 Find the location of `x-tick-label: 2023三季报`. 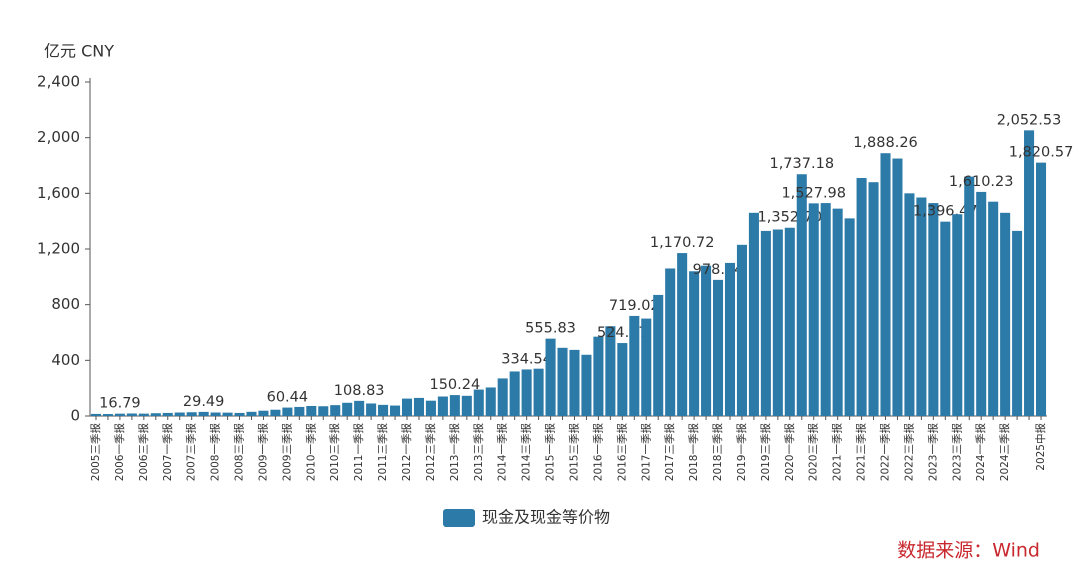

x-tick-label: 2023三季报 is located at coordinates (956, 452).